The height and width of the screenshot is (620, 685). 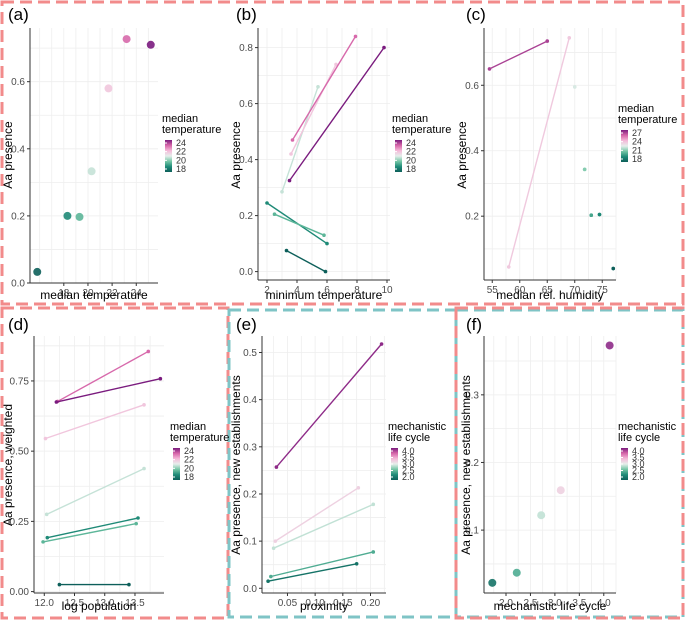 I want to click on x-tick-label: 13.5, so click(x=135, y=603).